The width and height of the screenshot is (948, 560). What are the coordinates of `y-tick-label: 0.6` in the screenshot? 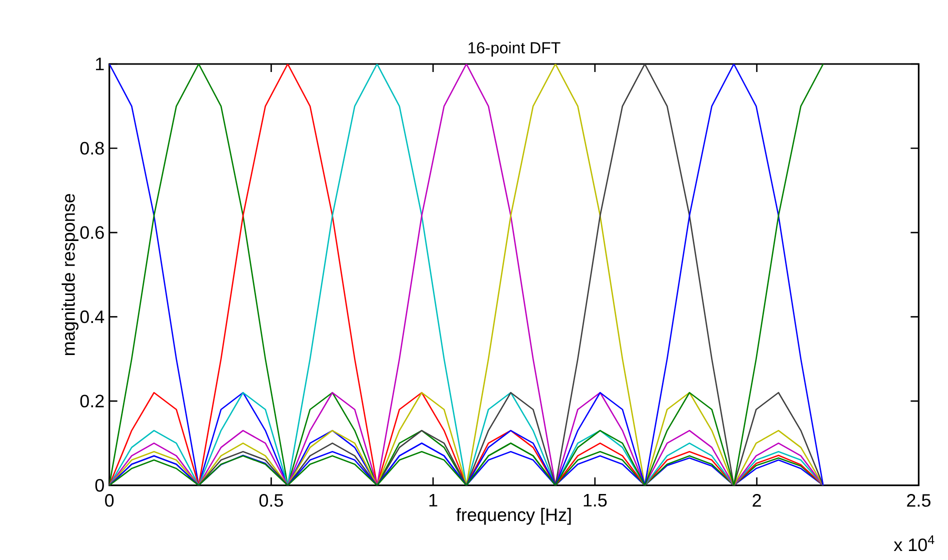 It's located at (92, 232).